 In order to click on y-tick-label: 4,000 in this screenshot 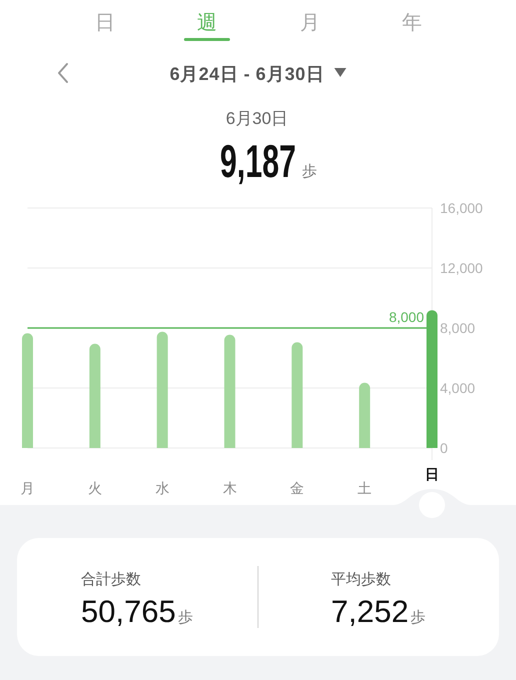, I will do `click(458, 388)`.